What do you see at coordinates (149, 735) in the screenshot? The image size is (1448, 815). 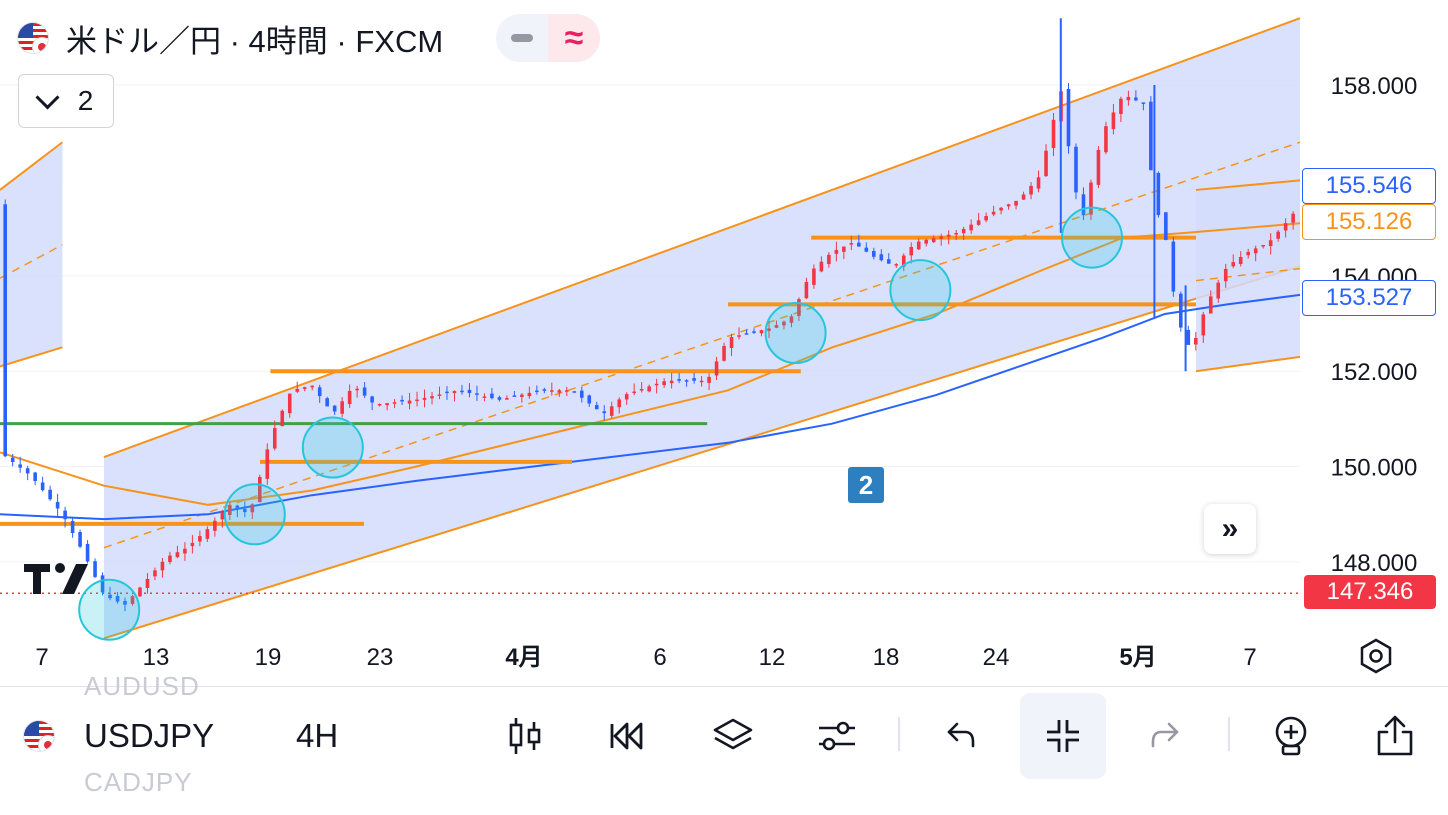 I see `symbol-selector: USDJPY` at bounding box center [149, 735].